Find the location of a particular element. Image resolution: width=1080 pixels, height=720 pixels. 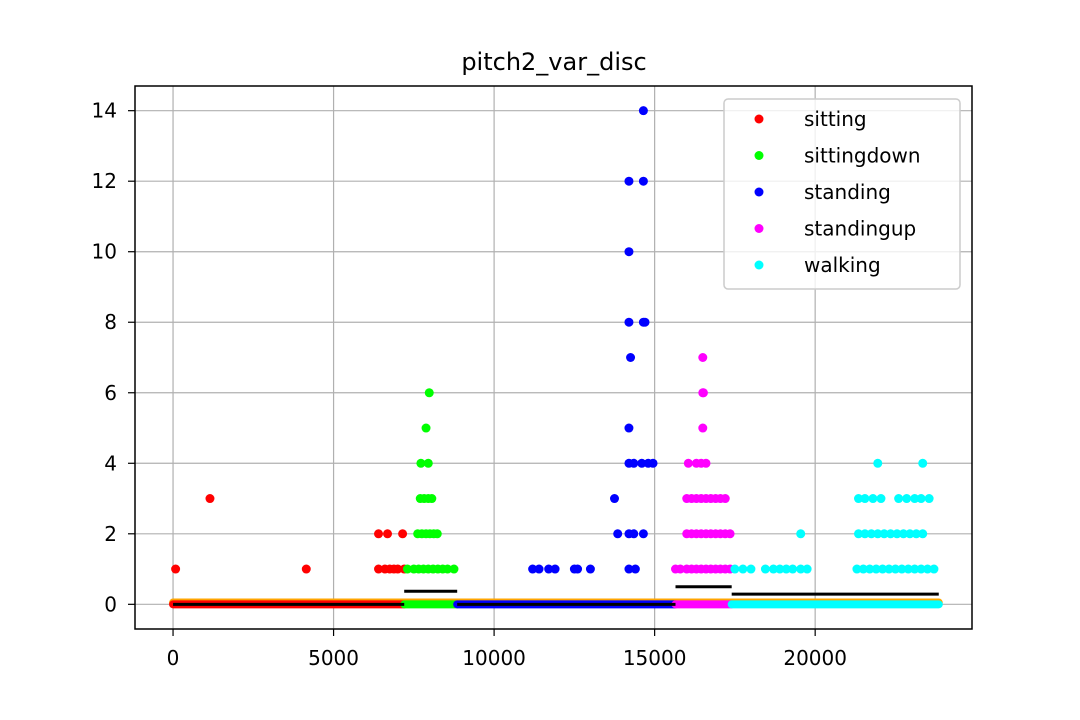

y-tick-label: 8 is located at coordinates (110, 322).